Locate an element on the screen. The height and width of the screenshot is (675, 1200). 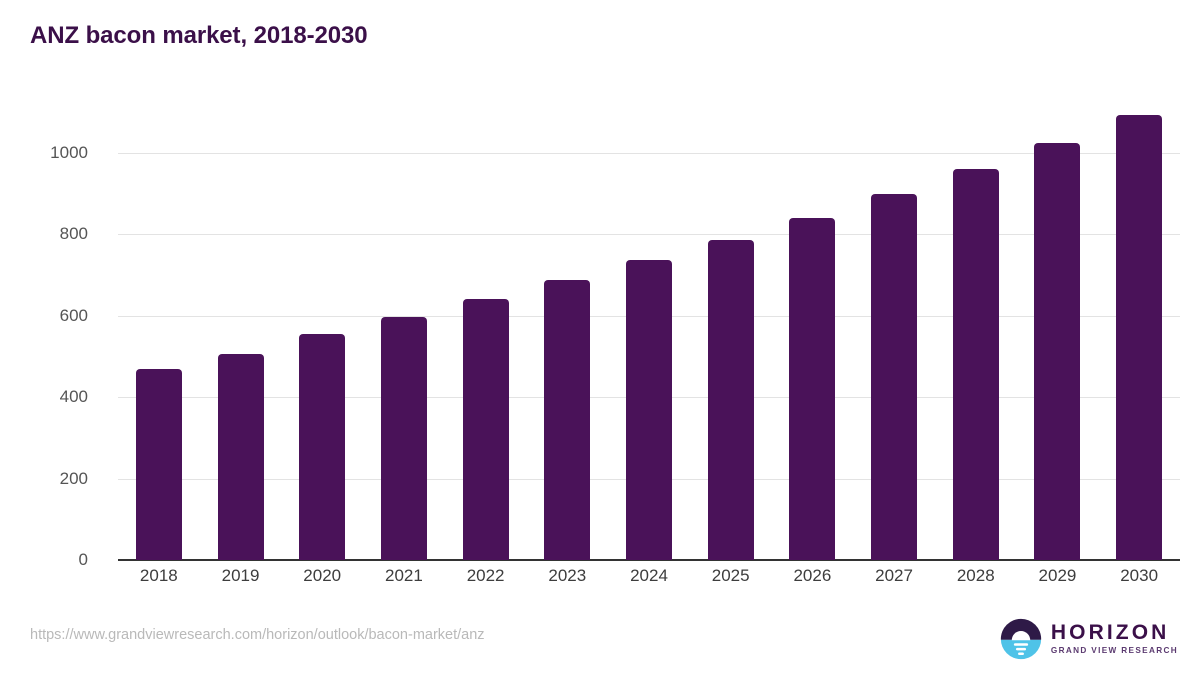
x-axis-tick-label: 2020 is located at coordinates (322, 575).